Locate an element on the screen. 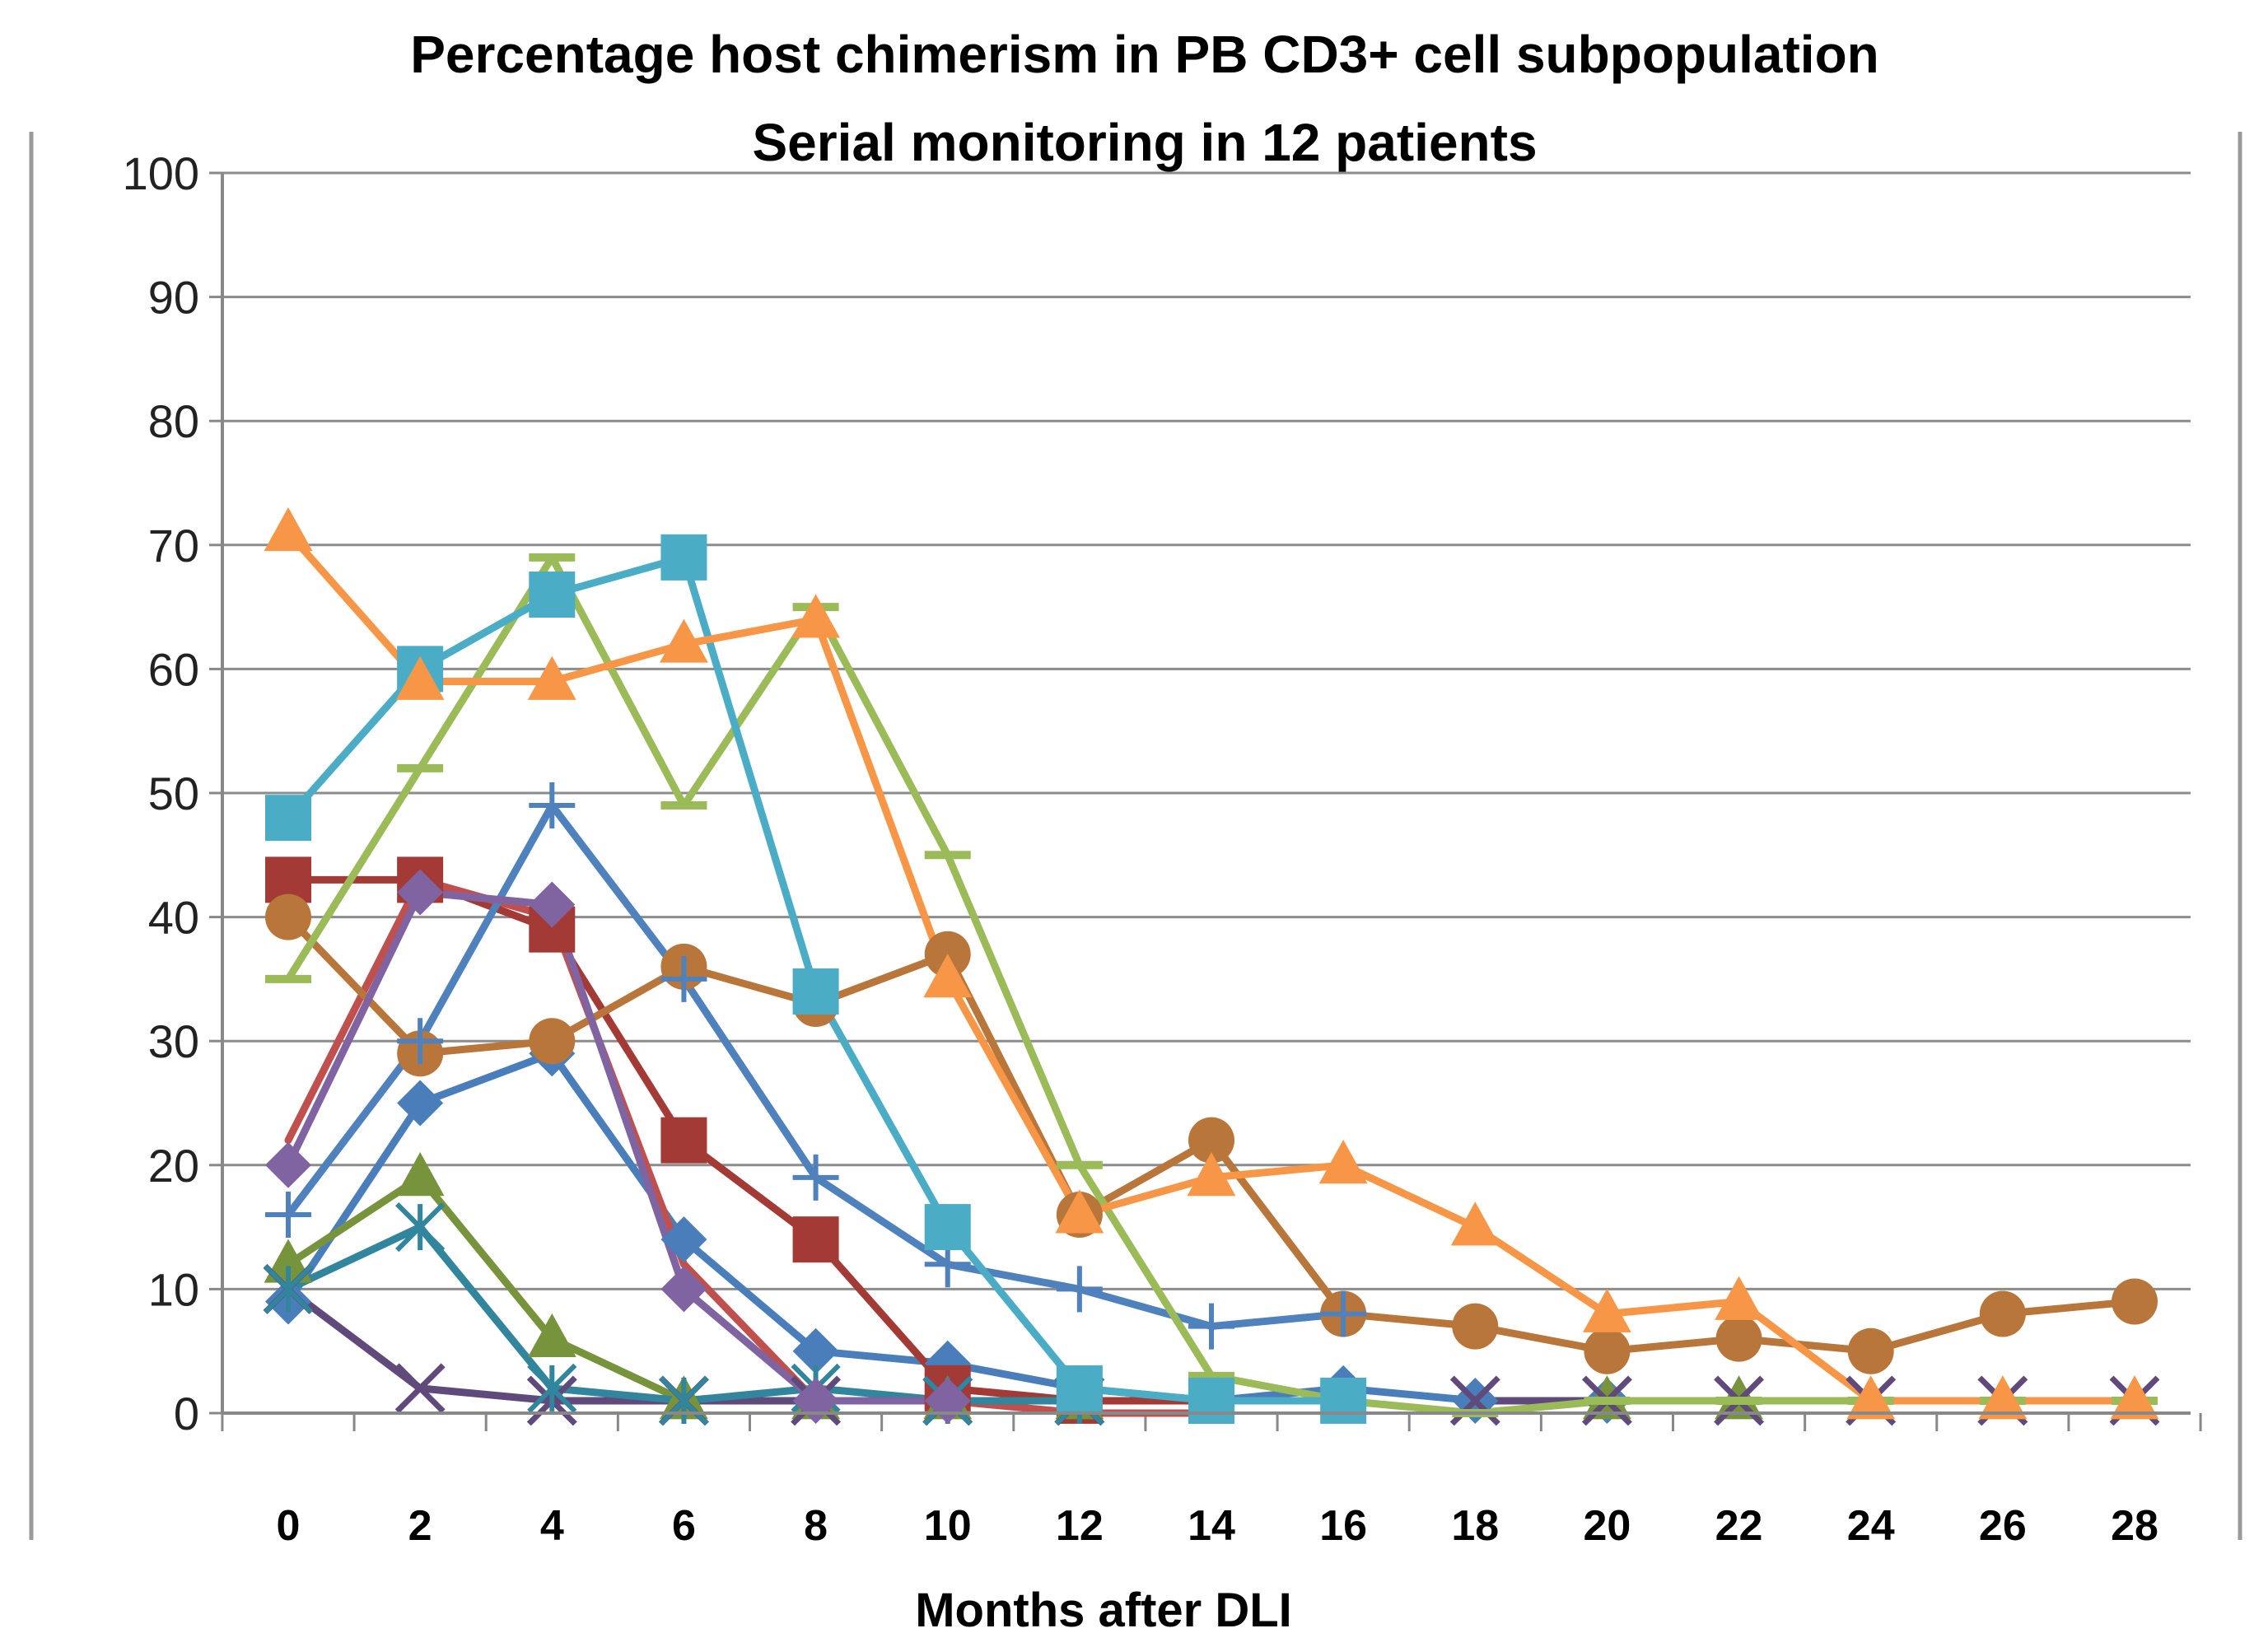 The width and height of the screenshot is (2268, 1647). y-tick-label: 50 is located at coordinates (173, 793).